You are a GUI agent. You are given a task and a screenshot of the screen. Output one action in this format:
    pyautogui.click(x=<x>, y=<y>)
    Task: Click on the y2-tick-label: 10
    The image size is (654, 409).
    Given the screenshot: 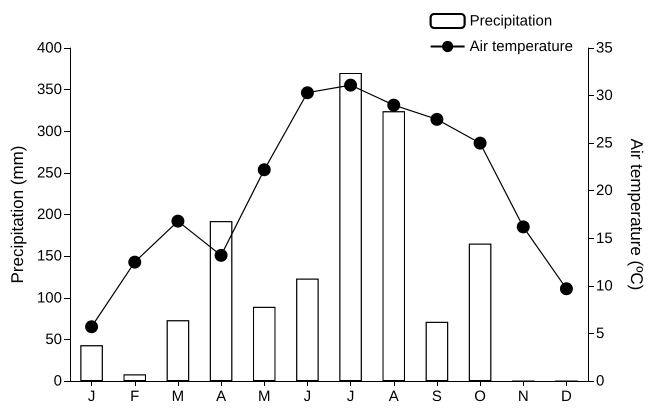 What is the action you would take?
    pyautogui.click(x=604, y=285)
    